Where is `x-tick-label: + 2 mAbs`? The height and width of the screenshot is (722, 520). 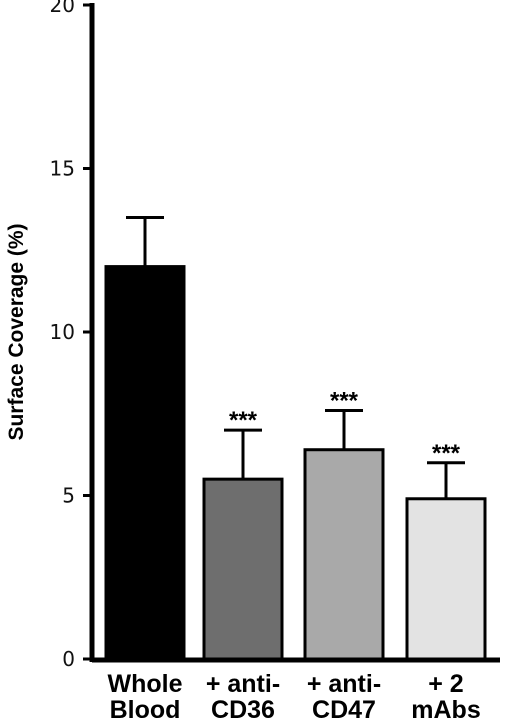 x-tick-label: + 2 mAbs is located at coordinates (445, 696).